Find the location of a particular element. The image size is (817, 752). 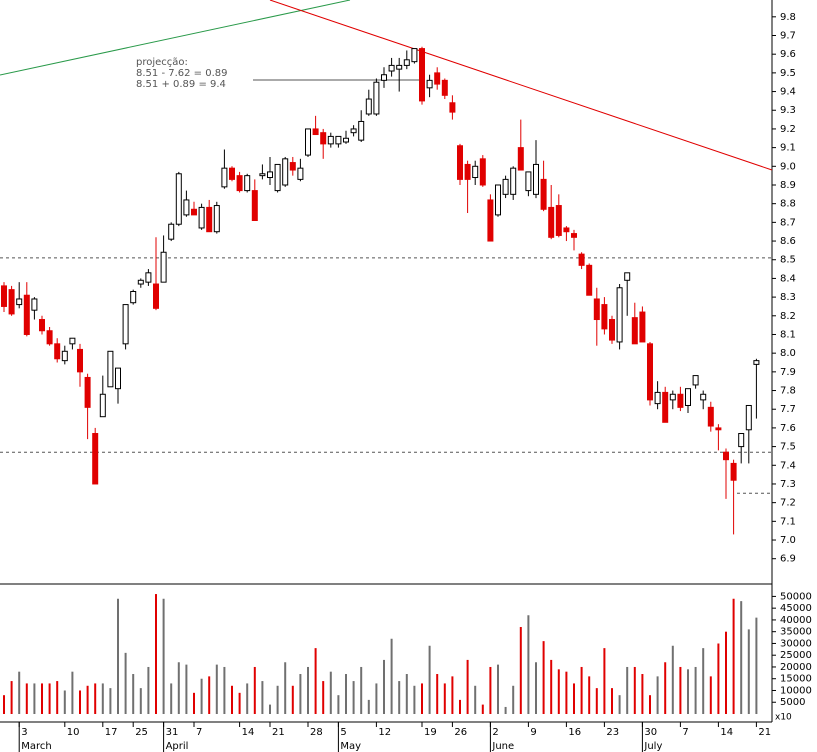

y-tick-label: 7.4 is located at coordinates (788, 465).